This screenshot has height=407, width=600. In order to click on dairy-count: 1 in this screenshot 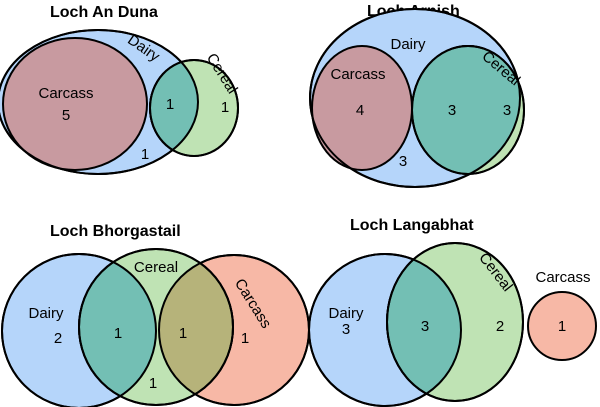, I will do `click(145, 154)`.